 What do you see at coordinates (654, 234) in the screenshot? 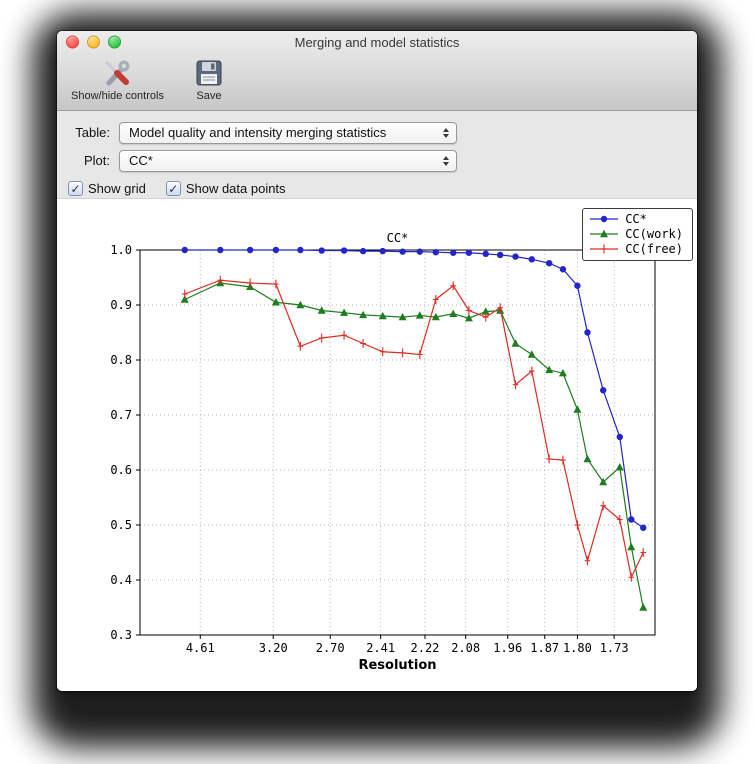
I see `legend-entry-label: CC(work)` at bounding box center [654, 234].